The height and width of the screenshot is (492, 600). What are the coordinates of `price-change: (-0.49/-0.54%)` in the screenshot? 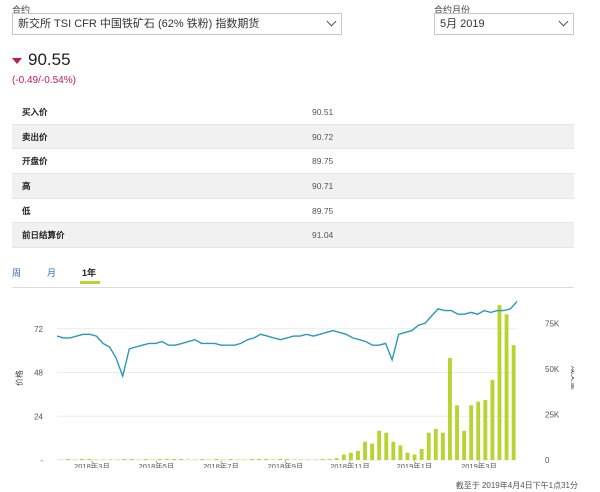 It's located at (44, 80).